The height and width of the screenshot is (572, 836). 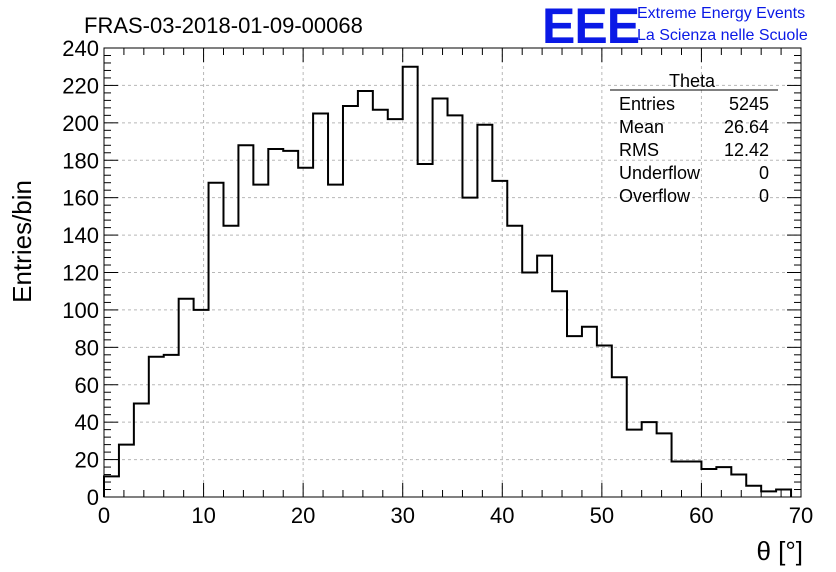 What do you see at coordinates (22, 241) in the screenshot?
I see `y-axis-label: Entries/bin` at bounding box center [22, 241].